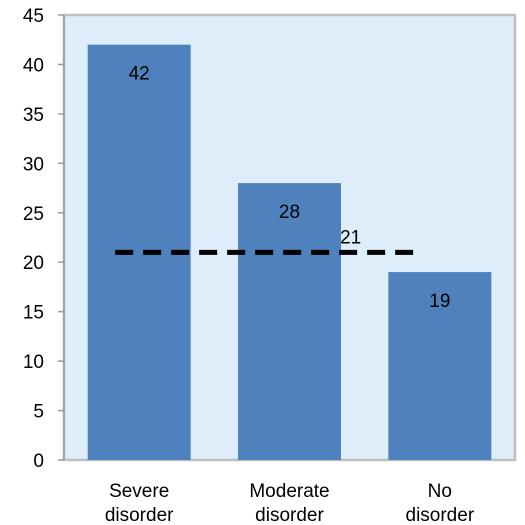 Image resolution: width=525 pixels, height=525 pixels. Describe the element at coordinates (38, 412) in the screenshot. I see `y-tick-label: 5` at that location.